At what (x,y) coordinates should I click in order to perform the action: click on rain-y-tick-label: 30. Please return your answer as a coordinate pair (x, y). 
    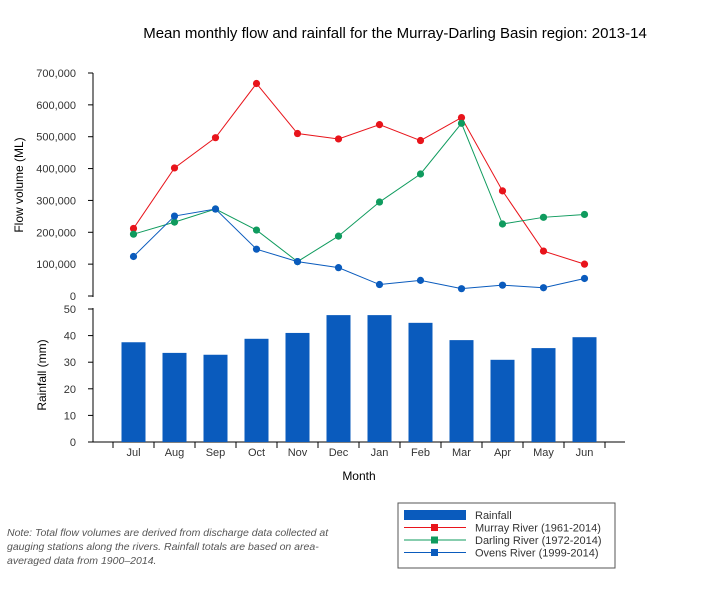
    Looking at the image, I should click on (70, 363).